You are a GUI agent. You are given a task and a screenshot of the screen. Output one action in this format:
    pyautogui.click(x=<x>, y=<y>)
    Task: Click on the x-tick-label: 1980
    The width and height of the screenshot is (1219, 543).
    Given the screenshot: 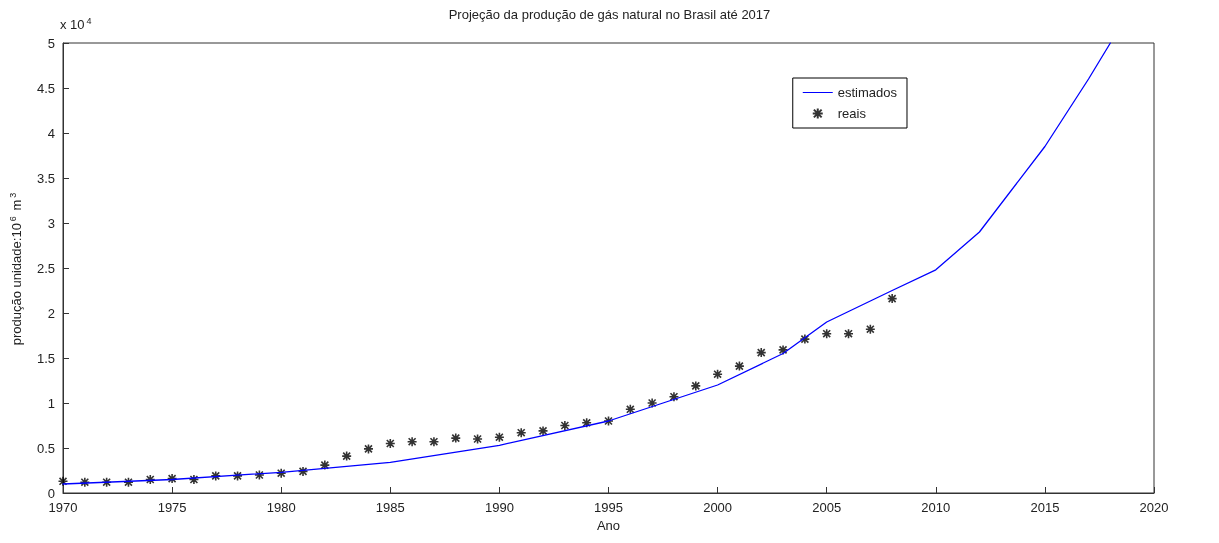 What is the action you would take?
    pyautogui.click(x=281, y=507)
    